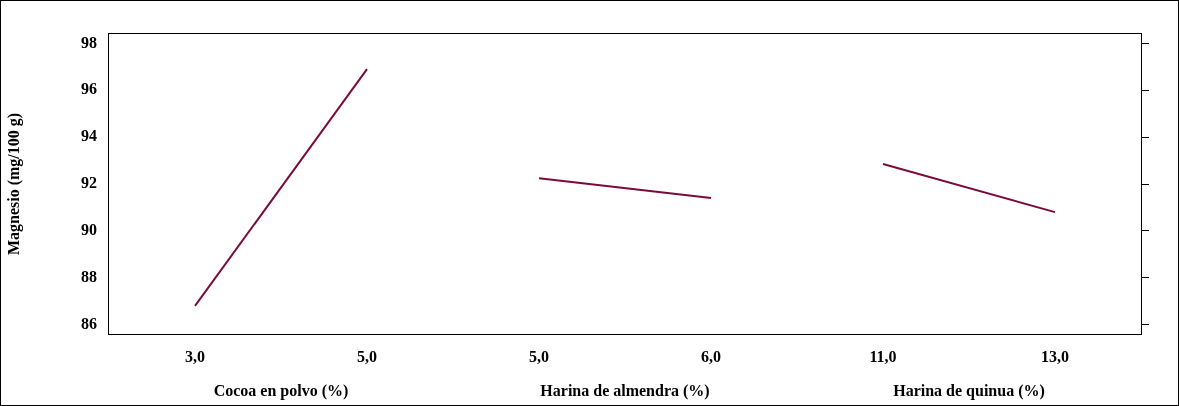  I want to click on x-axis-title: Harina de almendra (%), so click(625, 390).